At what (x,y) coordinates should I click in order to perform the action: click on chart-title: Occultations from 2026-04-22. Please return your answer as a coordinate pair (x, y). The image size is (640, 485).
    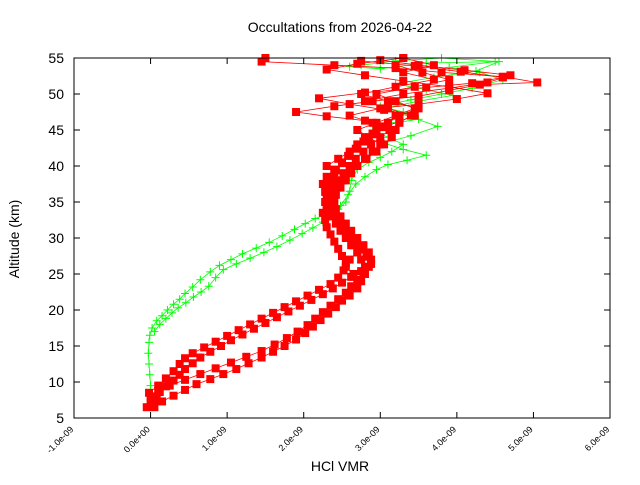
    Looking at the image, I should click on (340, 27).